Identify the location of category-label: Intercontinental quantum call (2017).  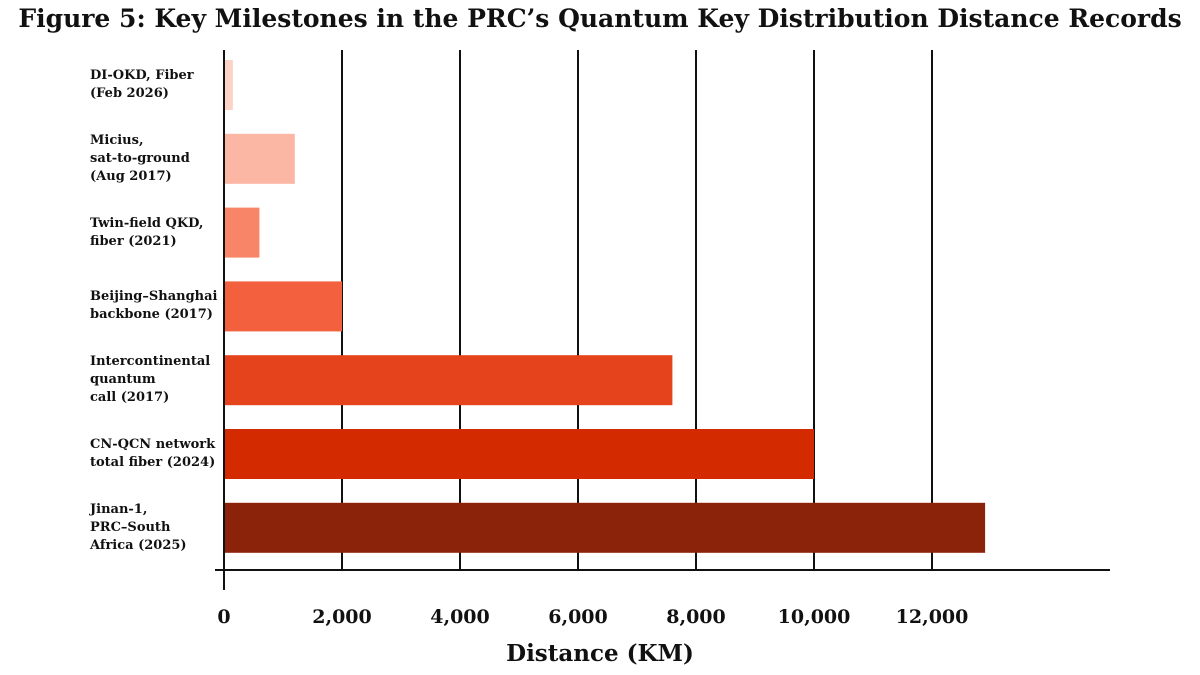
(150, 380).